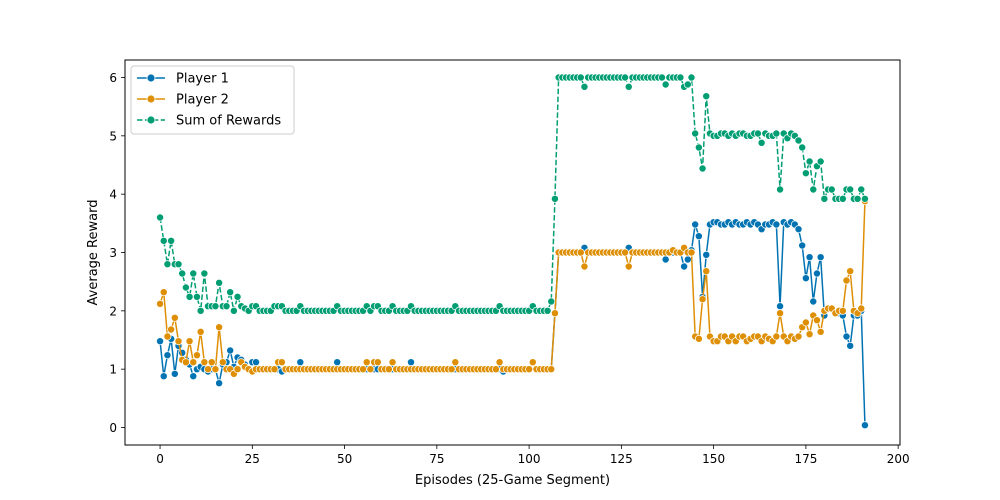 This screenshot has width=1000, height=500. What do you see at coordinates (621, 459) in the screenshot?
I see `x-tick-label: 125` at bounding box center [621, 459].